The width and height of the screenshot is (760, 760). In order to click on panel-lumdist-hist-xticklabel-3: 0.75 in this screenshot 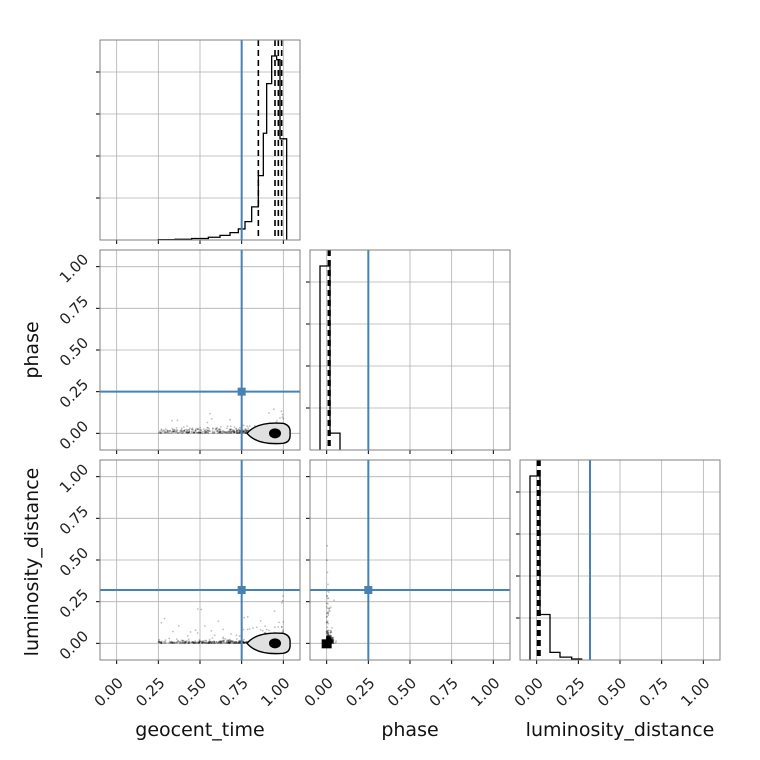, I will do `click(654, 692)`.